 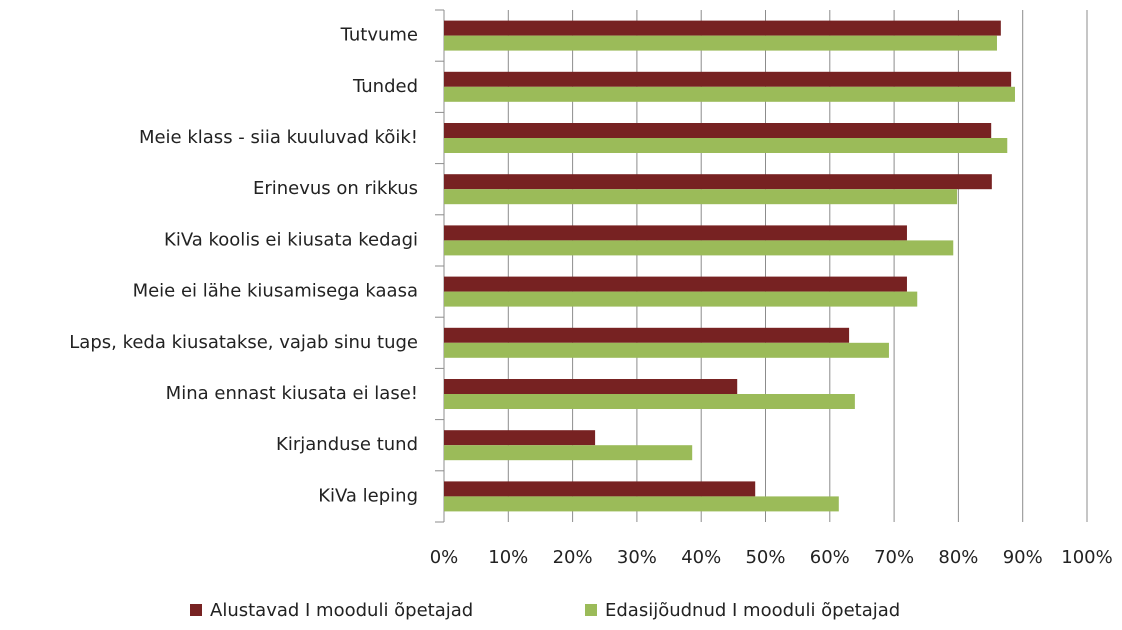 What do you see at coordinates (368, 495) in the screenshot?
I see `y-tick-label: KiVa leping` at bounding box center [368, 495].